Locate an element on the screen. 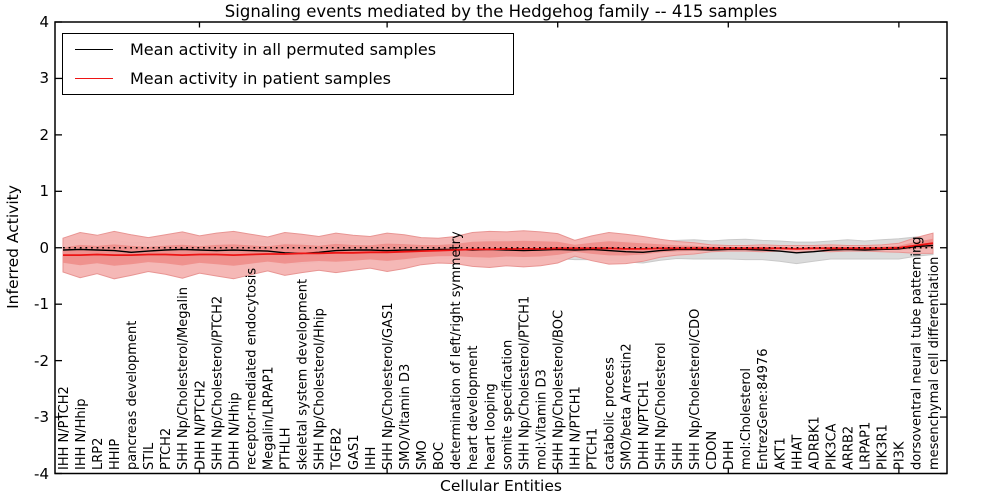 Image resolution: width=1000 pixels, height=500 pixels. x-category-label: IHH N/PTCH1 is located at coordinates (576, 428).